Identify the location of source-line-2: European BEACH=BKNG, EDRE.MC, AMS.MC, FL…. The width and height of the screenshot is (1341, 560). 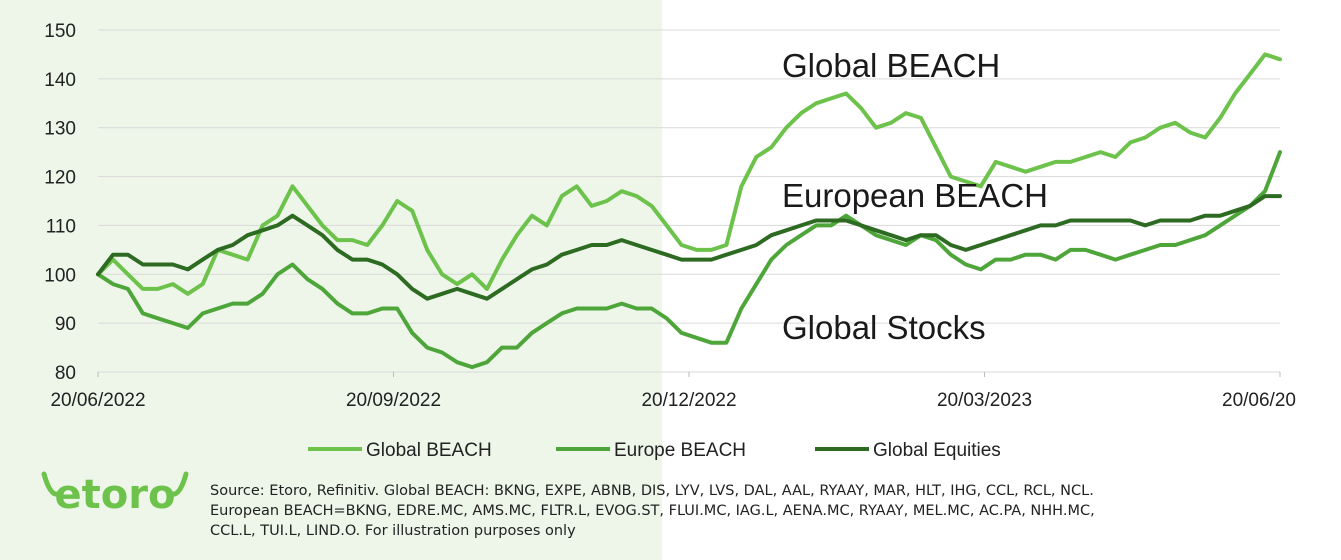
(652, 511).